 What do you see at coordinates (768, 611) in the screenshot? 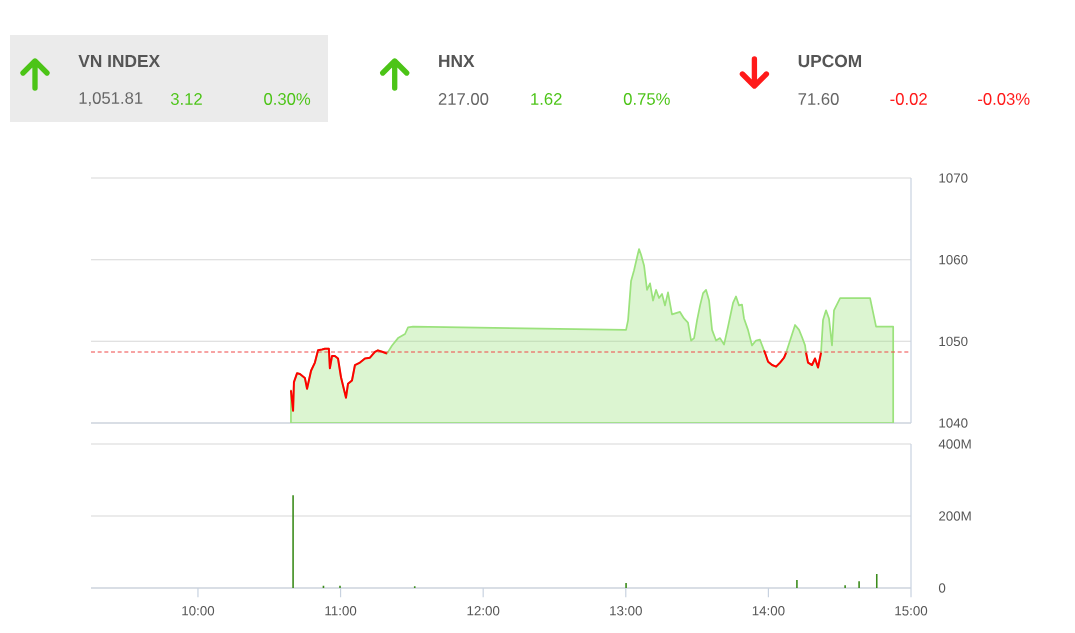
I see `x-tick-label: 14:00` at bounding box center [768, 611].